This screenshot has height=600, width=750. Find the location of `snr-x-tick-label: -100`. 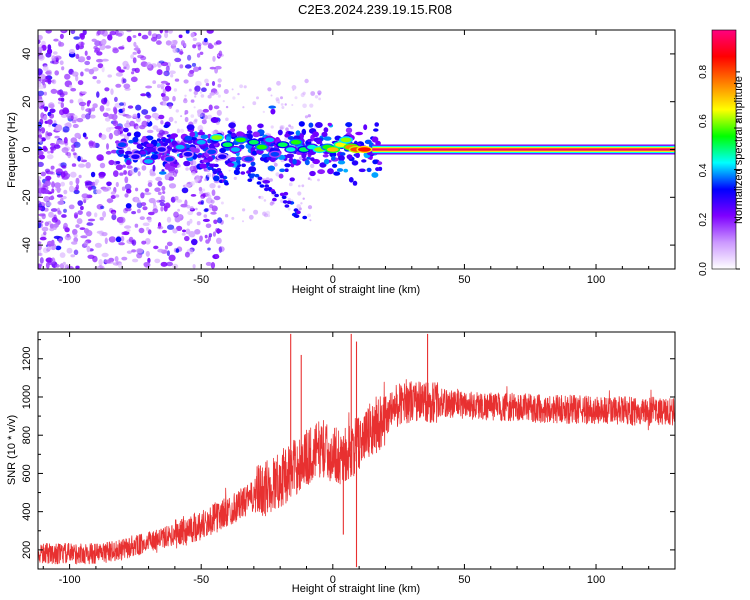

snr-x-tick-label: -100 is located at coordinates (70, 580).